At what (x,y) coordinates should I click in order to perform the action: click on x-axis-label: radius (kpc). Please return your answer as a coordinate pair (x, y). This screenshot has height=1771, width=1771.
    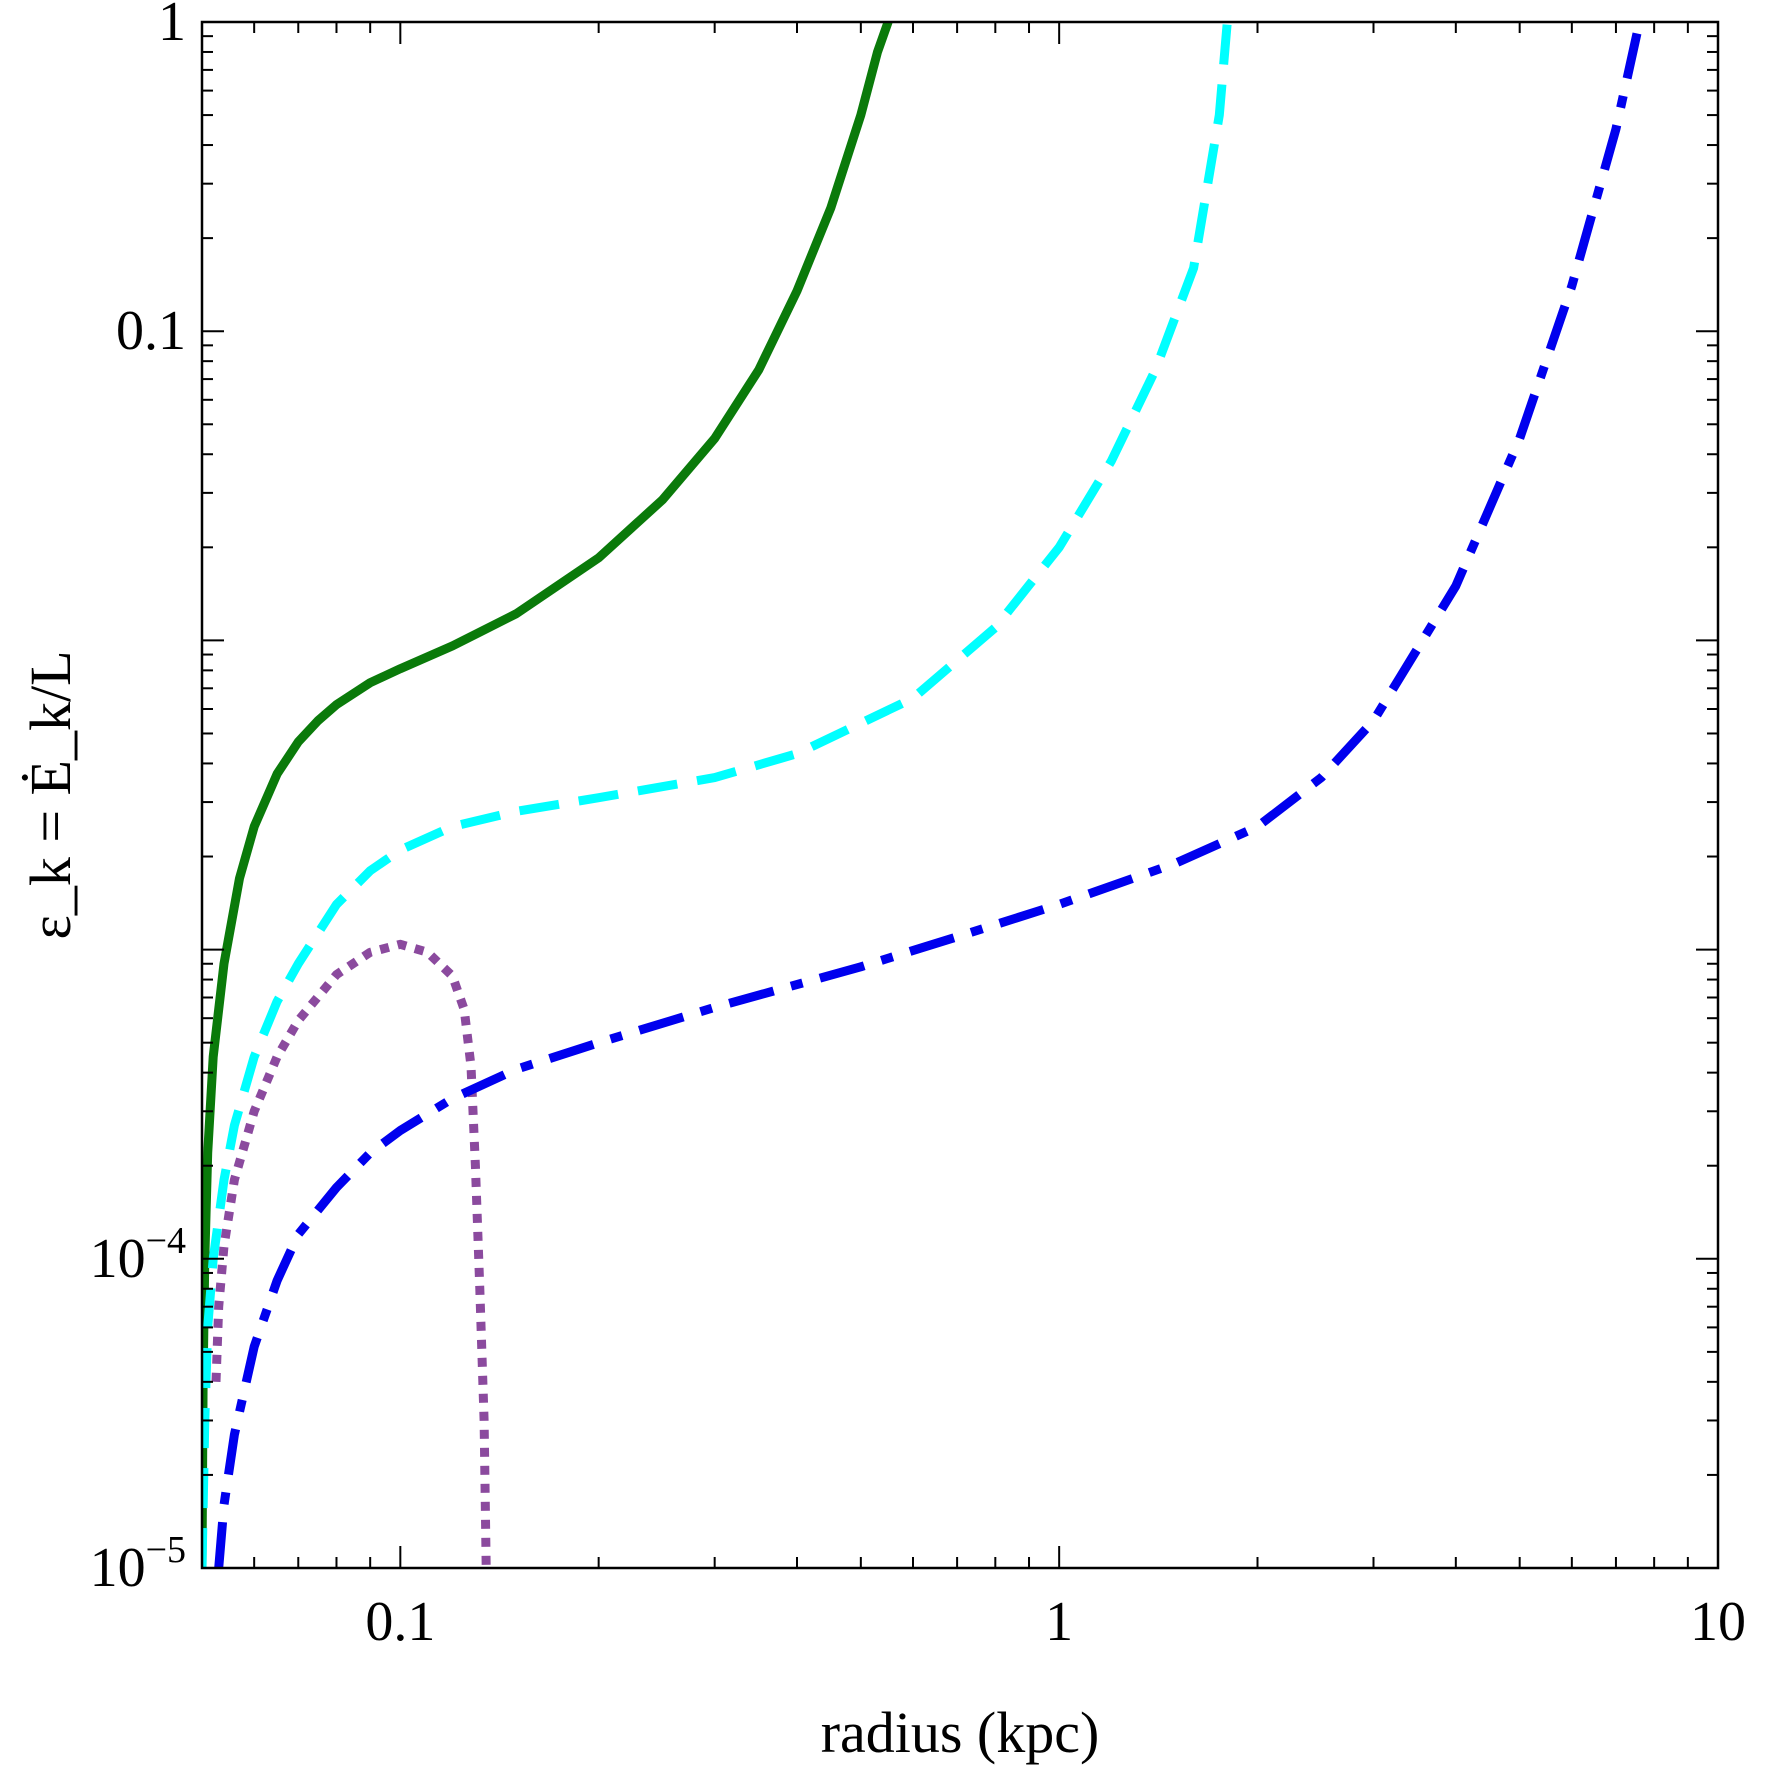
    Looking at the image, I should click on (960, 1732).